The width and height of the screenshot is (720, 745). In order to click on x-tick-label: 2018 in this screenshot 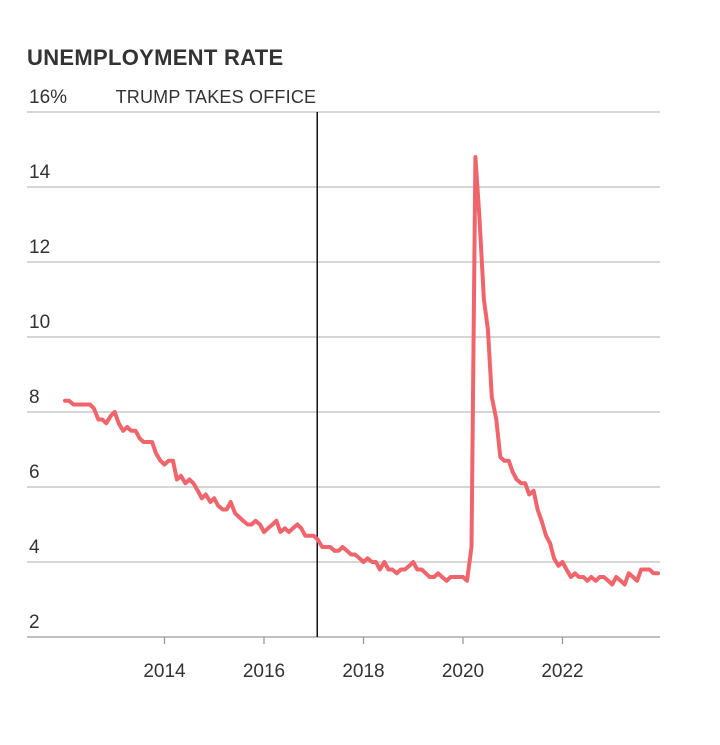, I will do `click(363, 671)`.